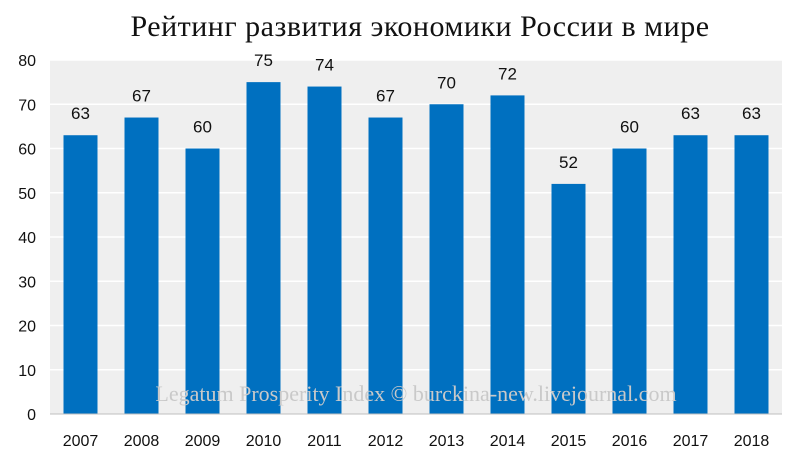 The height and width of the screenshot is (464, 800). Describe the element at coordinates (263, 248) in the screenshot. I see `bar-2010` at that location.